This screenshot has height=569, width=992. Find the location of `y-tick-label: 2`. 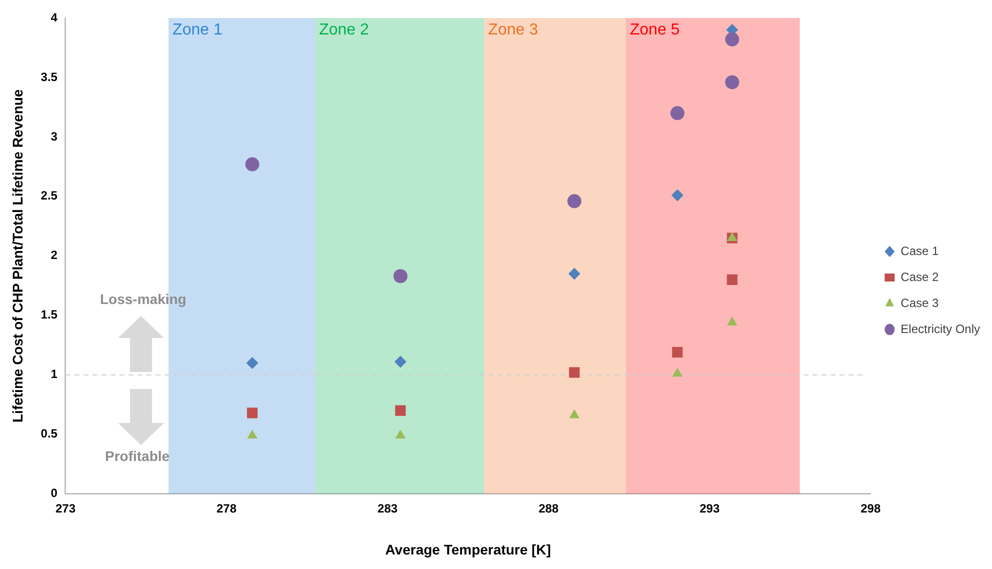

y-tick-label: 2 is located at coordinates (54, 255).